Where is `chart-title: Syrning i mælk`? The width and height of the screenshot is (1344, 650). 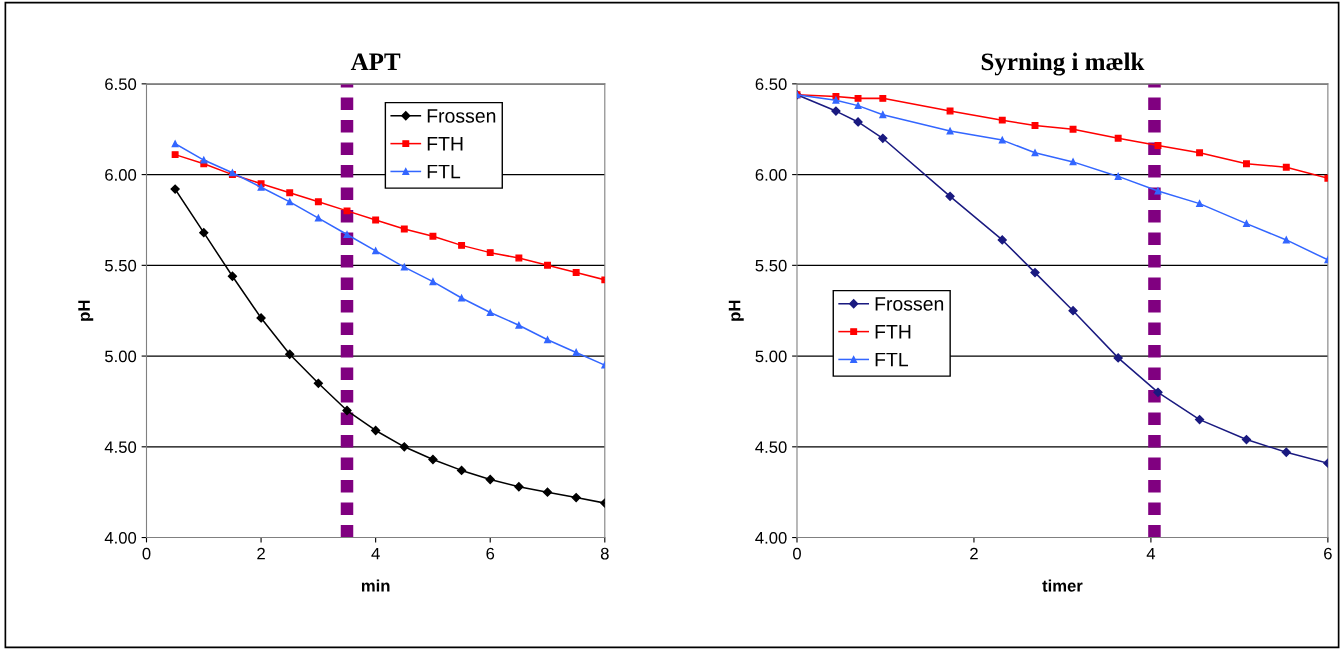
chart-title: Syrning i mælk is located at coordinates (1063, 64).